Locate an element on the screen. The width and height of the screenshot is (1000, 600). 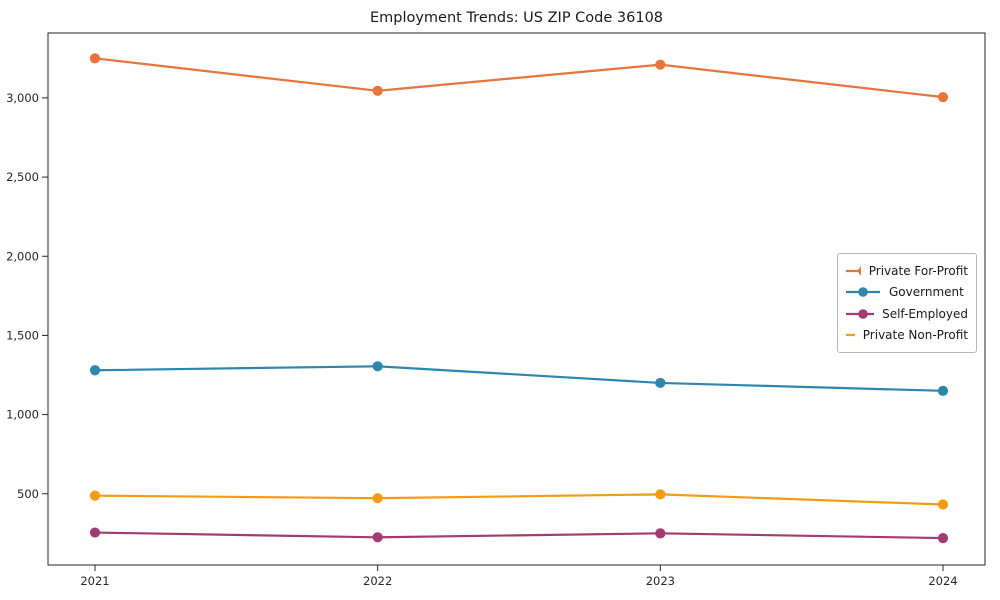
y-tick-label: 3,000 is located at coordinates (22, 98).